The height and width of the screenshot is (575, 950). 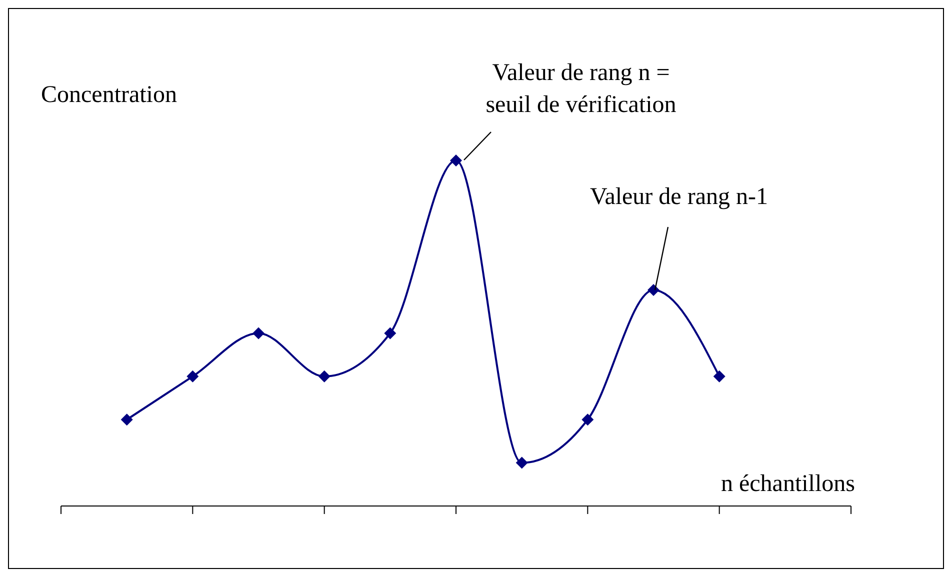 What do you see at coordinates (788, 484) in the screenshot?
I see `x-axis-title: n échantillons` at bounding box center [788, 484].